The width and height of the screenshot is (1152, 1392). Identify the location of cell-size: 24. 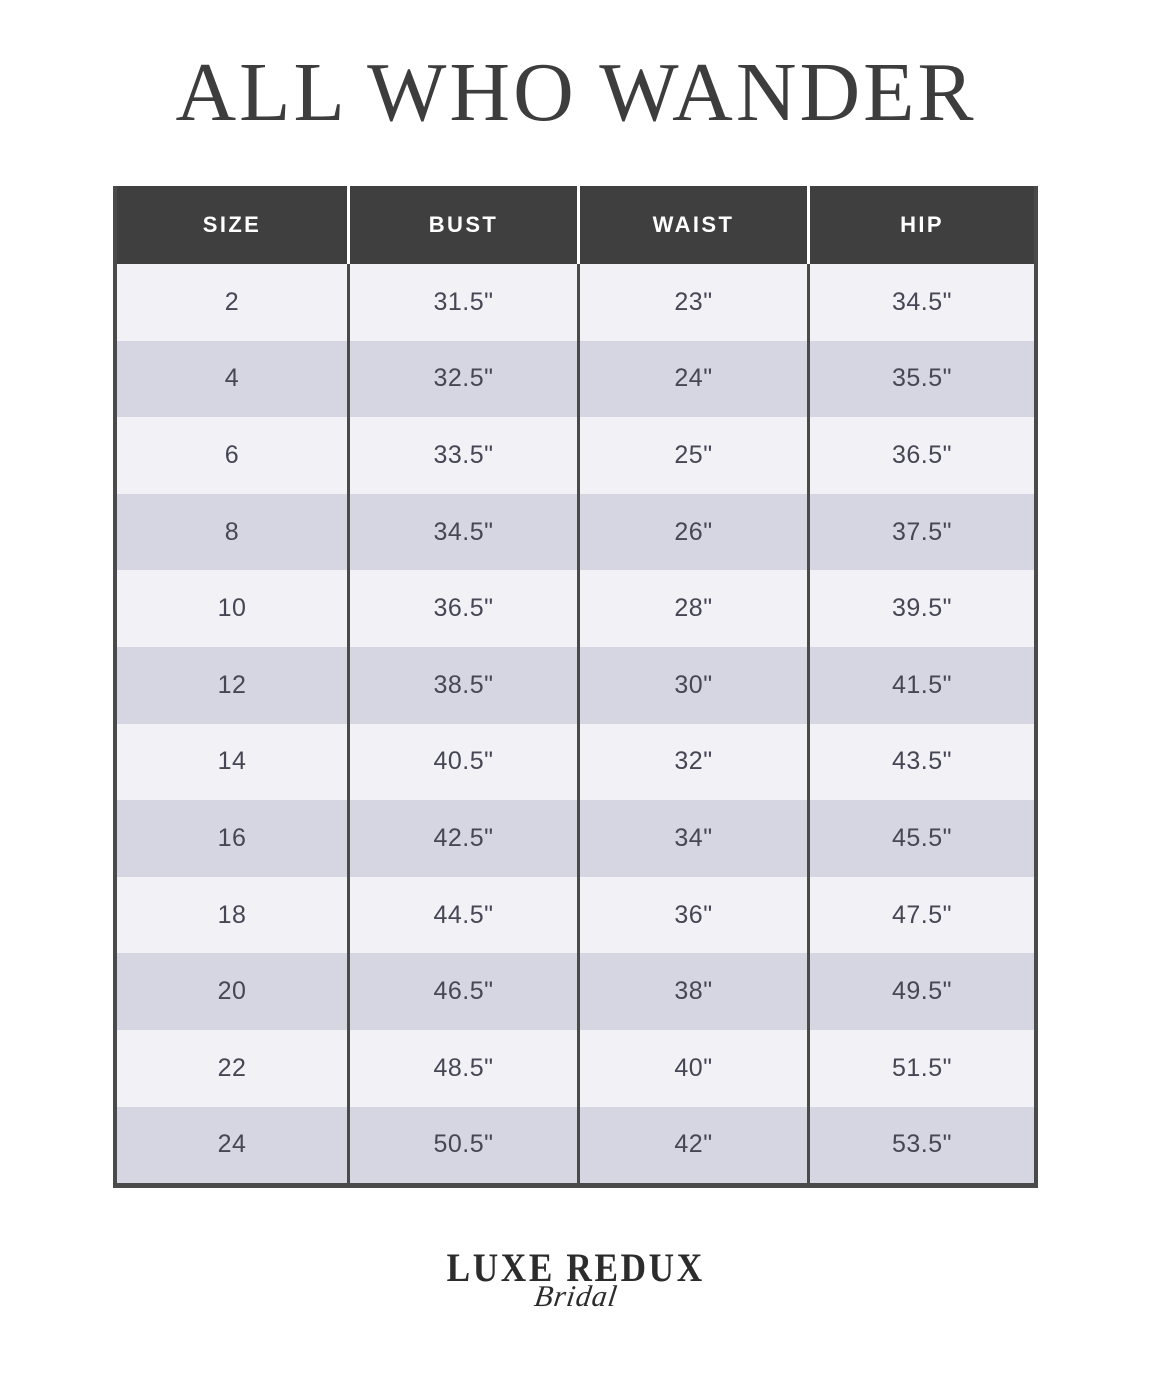
(232, 1144).